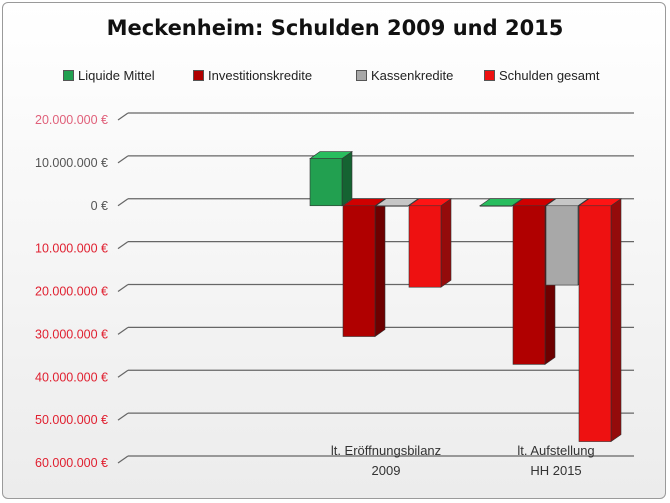 The height and width of the screenshot is (503, 670). Describe the element at coordinates (555, 470) in the screenshot. I see `x-category-label: HH 2015` at that location.